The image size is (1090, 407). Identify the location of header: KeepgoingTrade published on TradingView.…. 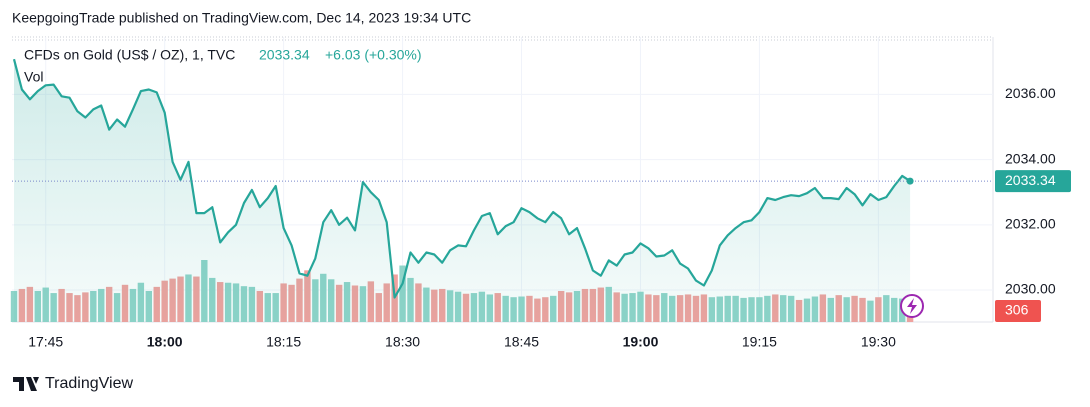
(241, 18).